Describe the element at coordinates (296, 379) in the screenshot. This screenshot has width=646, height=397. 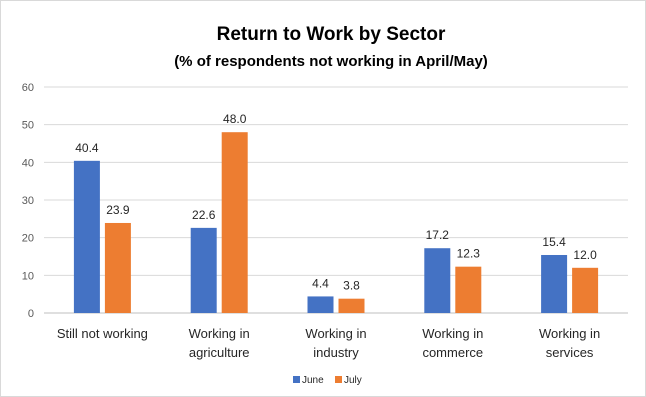
I see `legend-swatch-june` at that location.